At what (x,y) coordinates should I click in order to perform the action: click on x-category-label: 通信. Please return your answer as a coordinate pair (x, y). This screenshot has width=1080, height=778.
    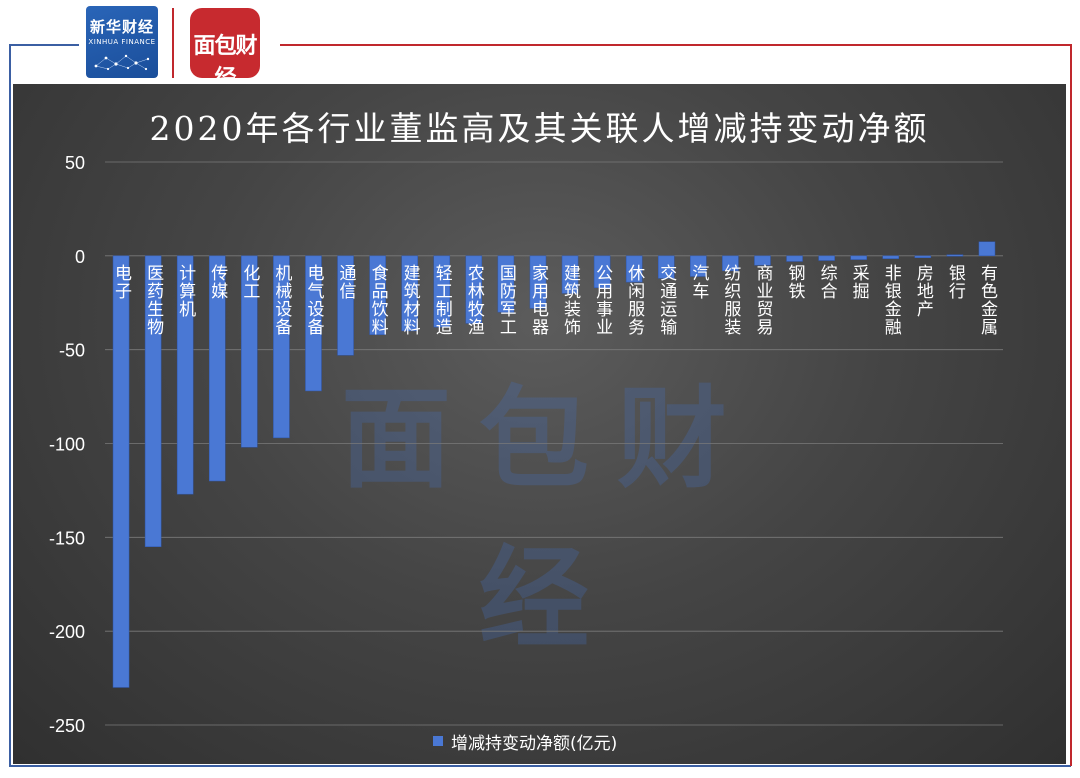
    Looking at the image, I should click on (346, 282).